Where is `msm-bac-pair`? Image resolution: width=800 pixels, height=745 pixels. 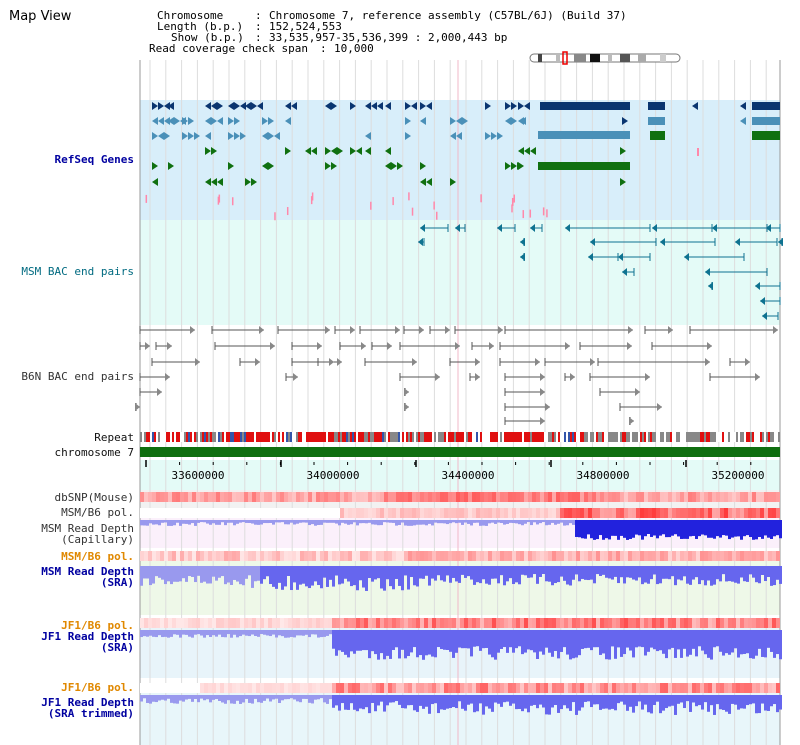 msm-bac-pair is located at coordinates (756, 242).